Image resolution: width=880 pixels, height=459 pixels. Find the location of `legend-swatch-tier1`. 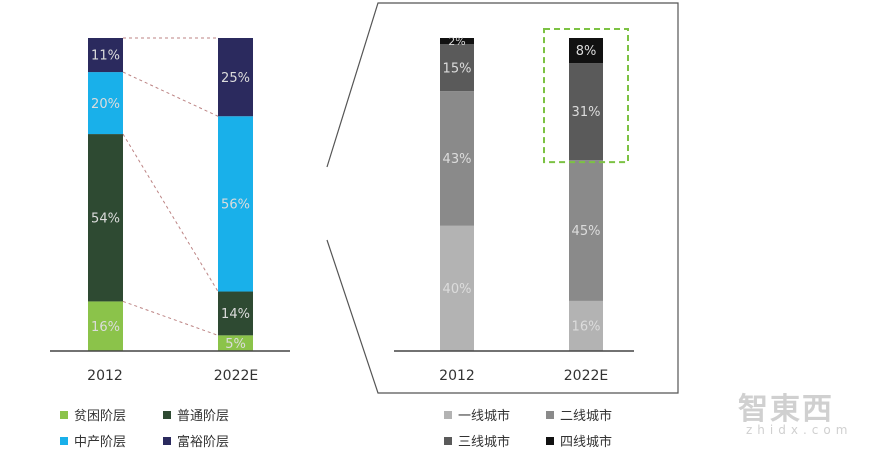

legend-swatch-tier1 is located at coordinates (448, 414).